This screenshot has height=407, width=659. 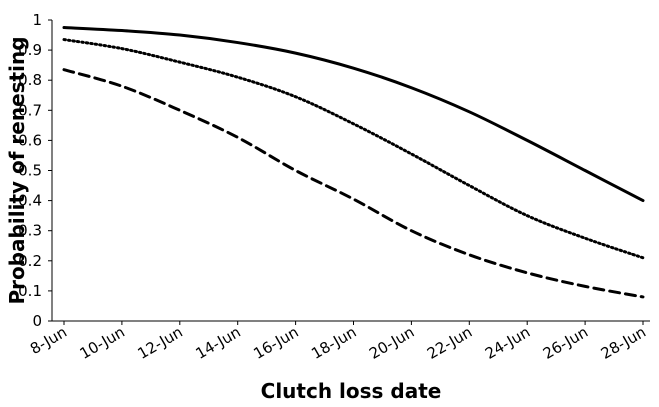 What do you see at coordinates (17, 170) in the screenshot?
I see `y-axis-title: Probability of renesting` at bounding box center [17, 170].